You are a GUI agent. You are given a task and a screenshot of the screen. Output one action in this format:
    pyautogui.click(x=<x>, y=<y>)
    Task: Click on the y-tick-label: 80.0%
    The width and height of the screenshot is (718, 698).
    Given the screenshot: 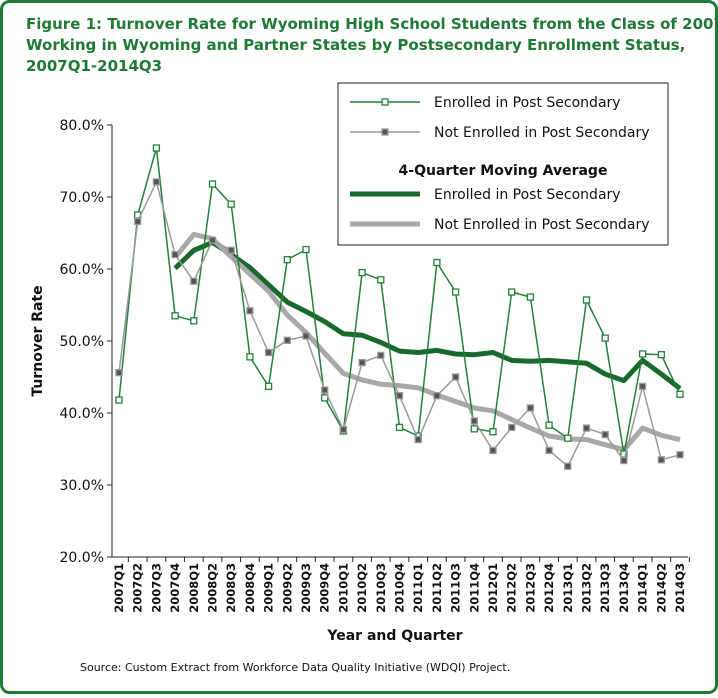 What is the action you would take?
    pyautogui.click(x=82, y=126)
    